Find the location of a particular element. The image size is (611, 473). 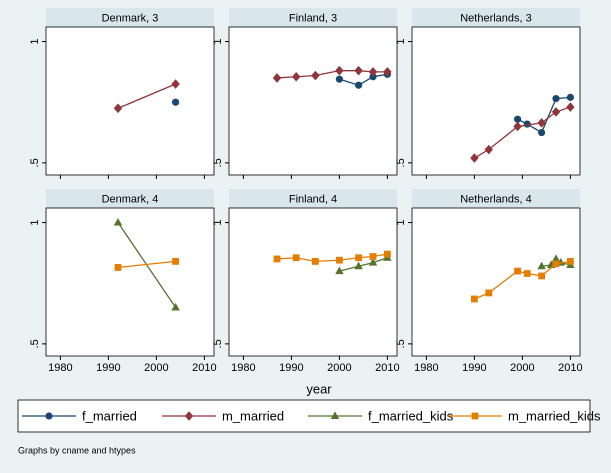

panel-title: Netherlands, 3 is located at coordinates (496, 18).